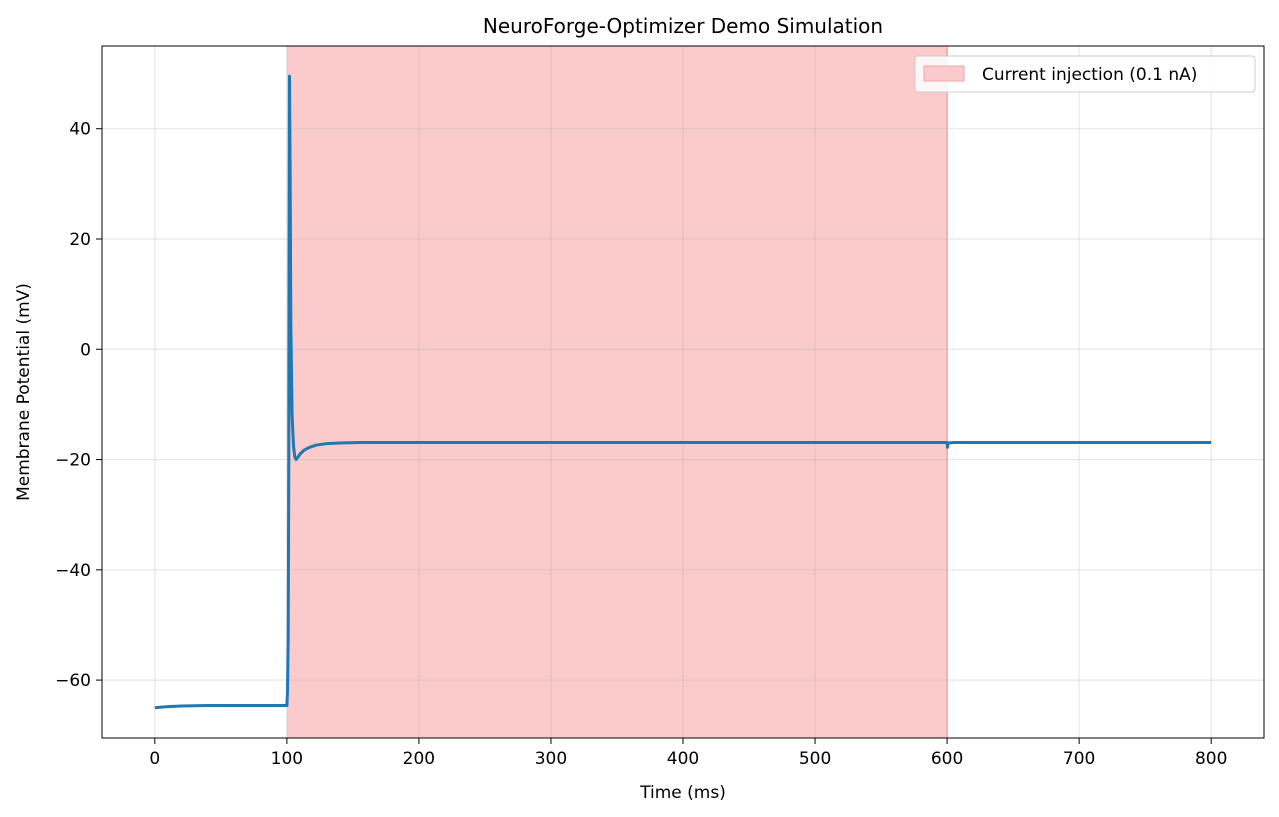 The height and width of the screenshot is (817, 1279). I want to click on x-tick-label: 800, so click(1211, 759).